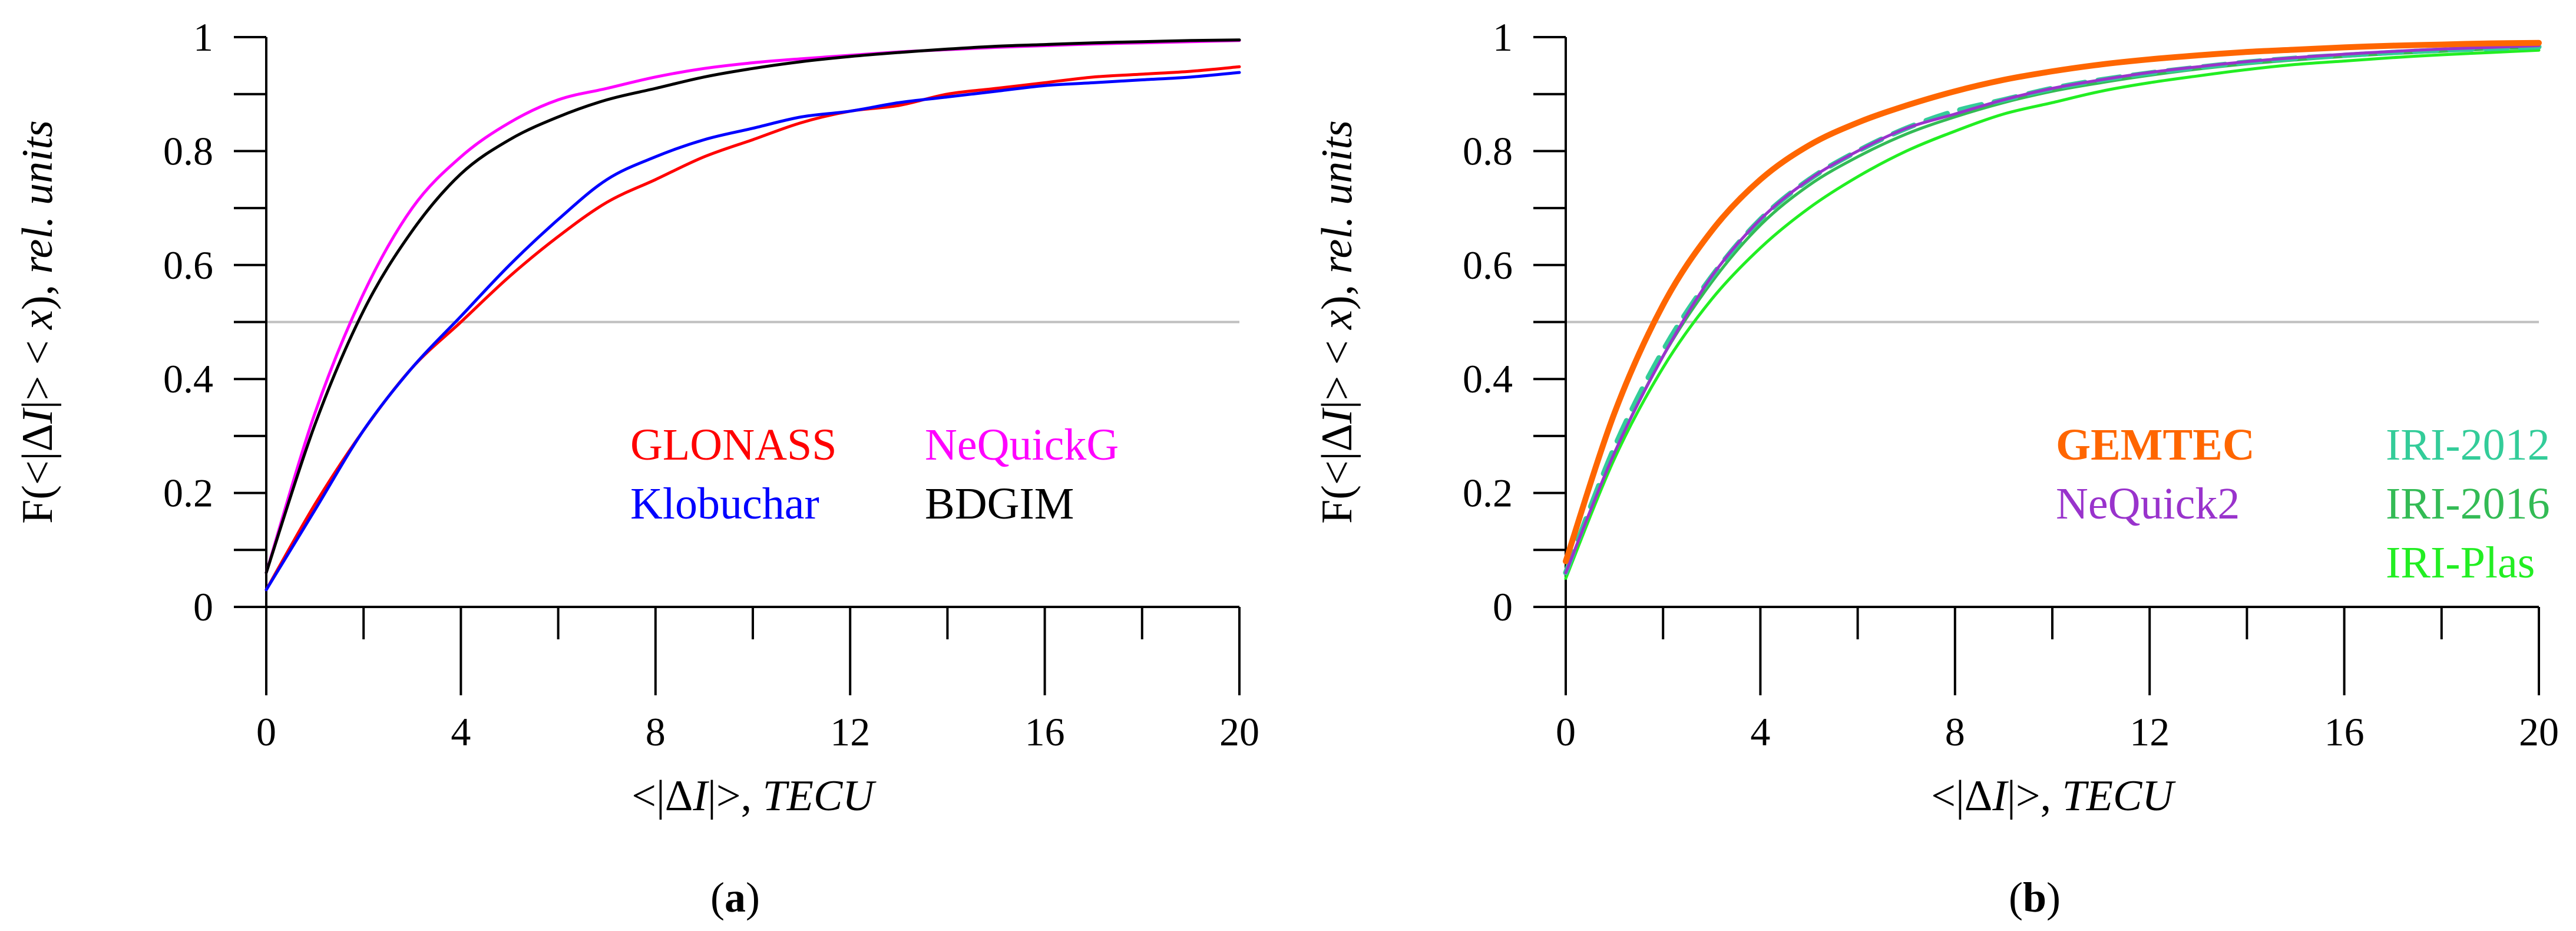 This screenshot has height=931, width=2576. What do you see at coordinates (2468, 504) in the screenshot?
I see `legend-label-iri-2016: IRI-2016` at bounding box center [2468, 504].